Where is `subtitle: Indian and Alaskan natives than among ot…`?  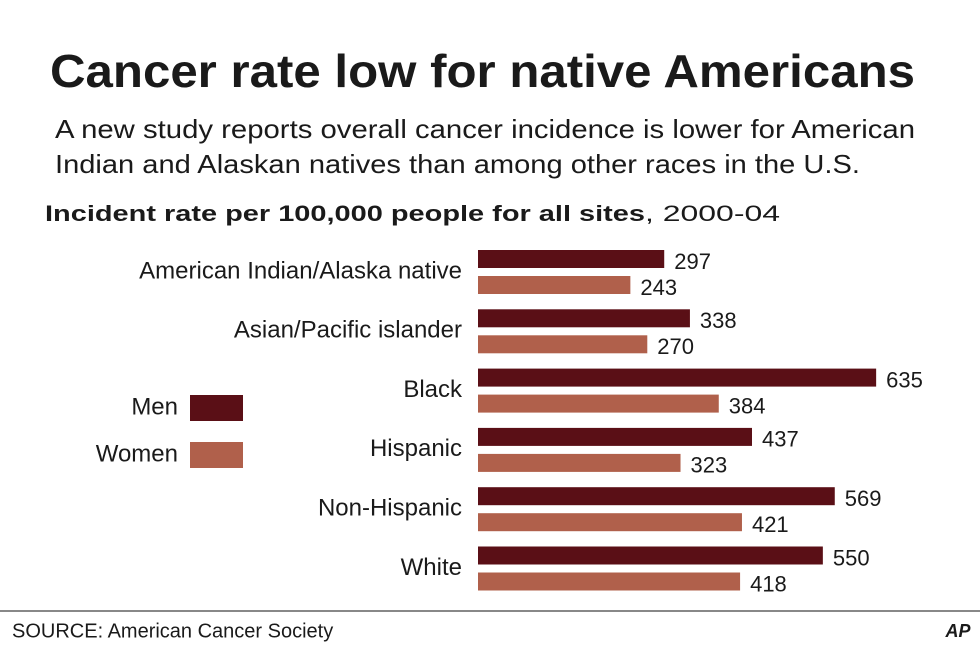
subtitle: Indian and Alaskan natives than among ot… is located at coordinates (457, 164).